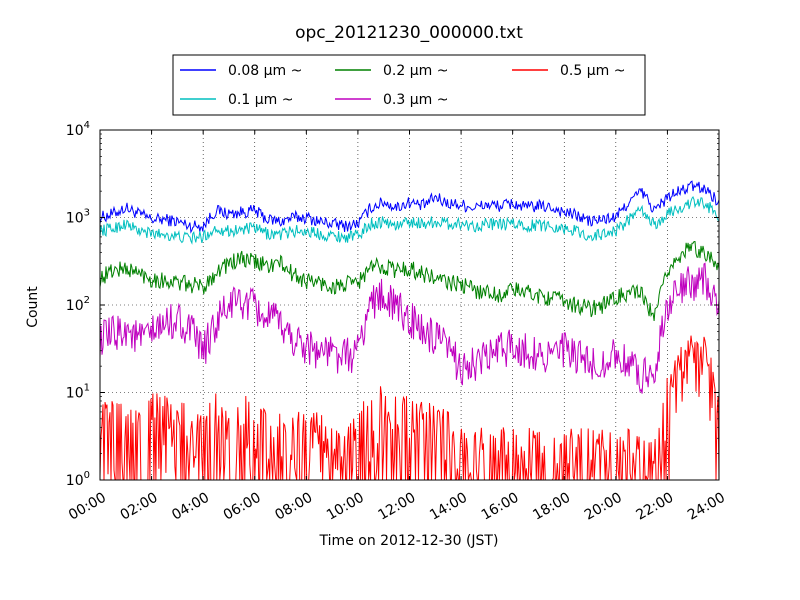  Describe the element at coordinates (78, 479) in the screenshot. I see `y-tick-label: 10⁰` at that location.